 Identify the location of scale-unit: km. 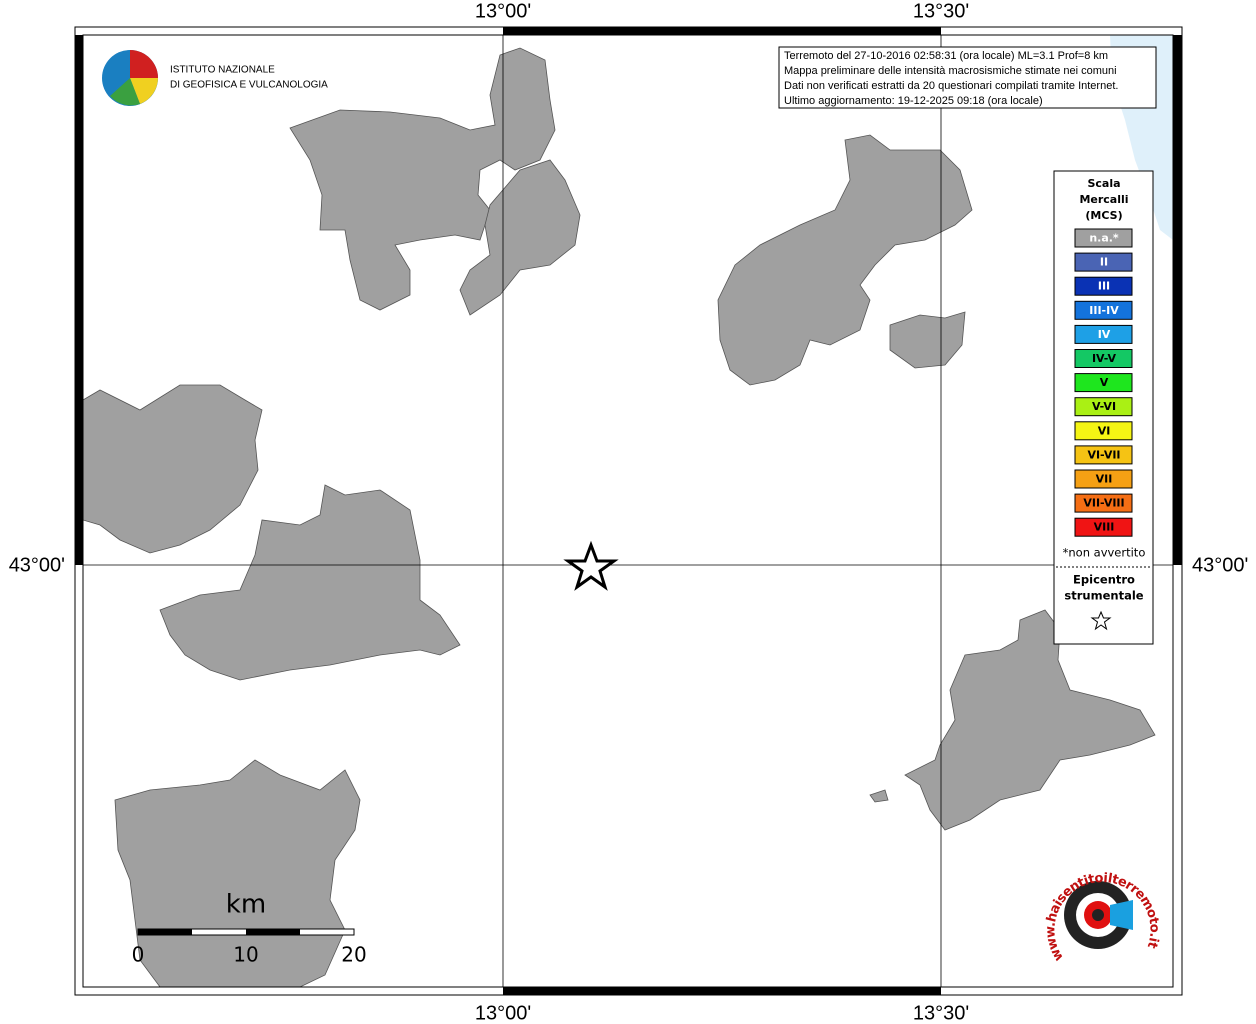
(246, 905).